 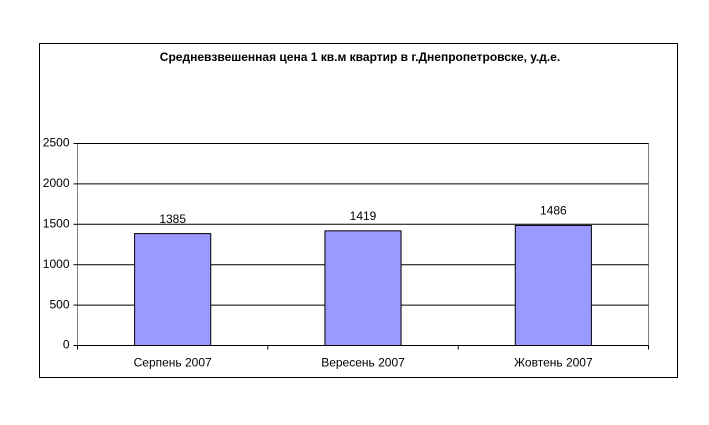 What do you see at coordinates (59, 304) in the screenshot?
I see `y-tick-label: 500` at bounding box center [59, 304].